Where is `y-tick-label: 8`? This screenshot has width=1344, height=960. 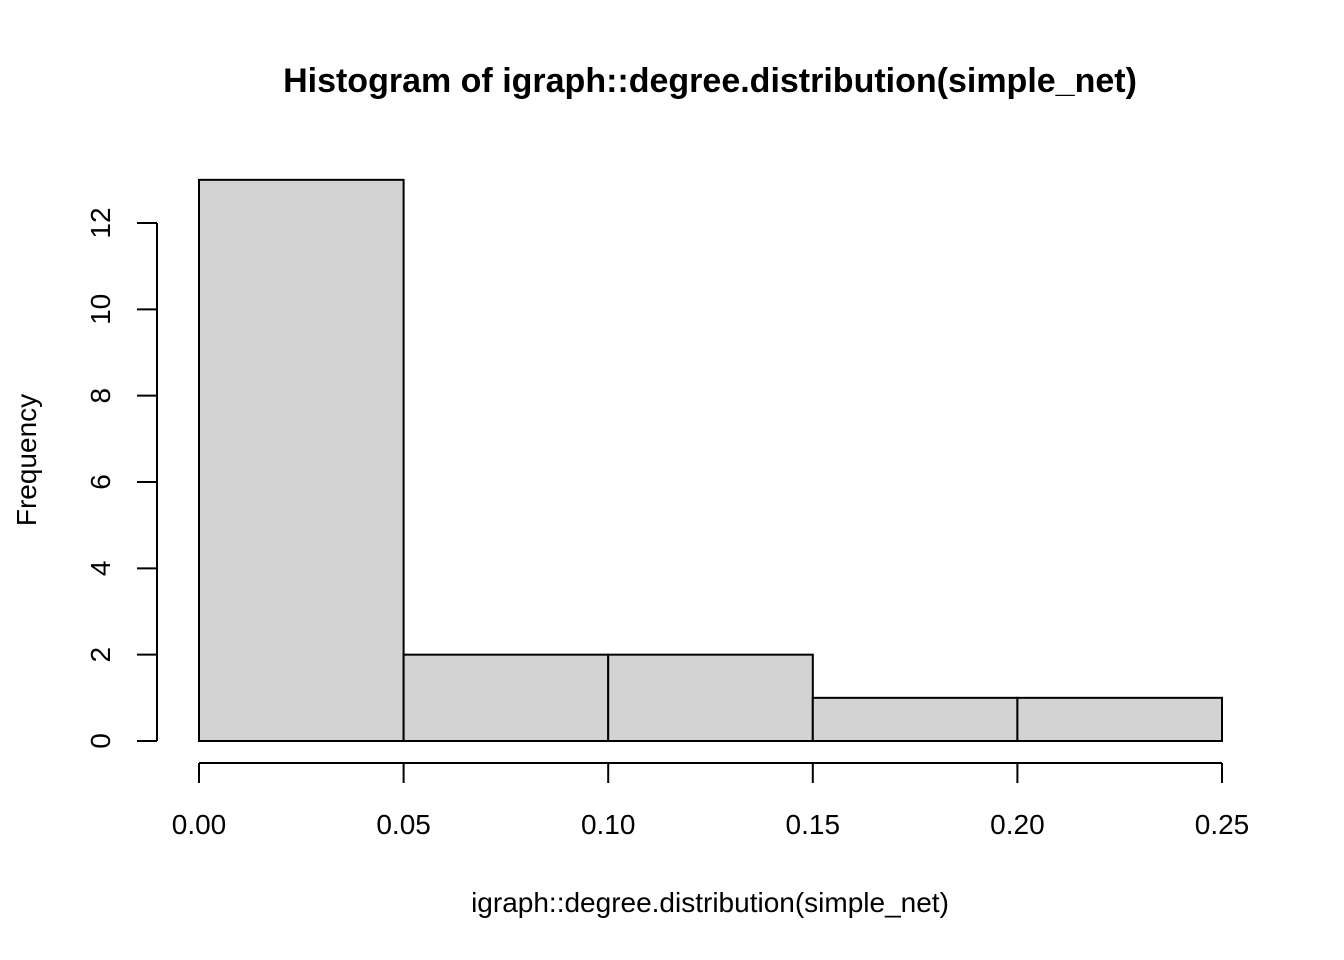
y-tick-label: 8 is located at coordinates (100, 396).